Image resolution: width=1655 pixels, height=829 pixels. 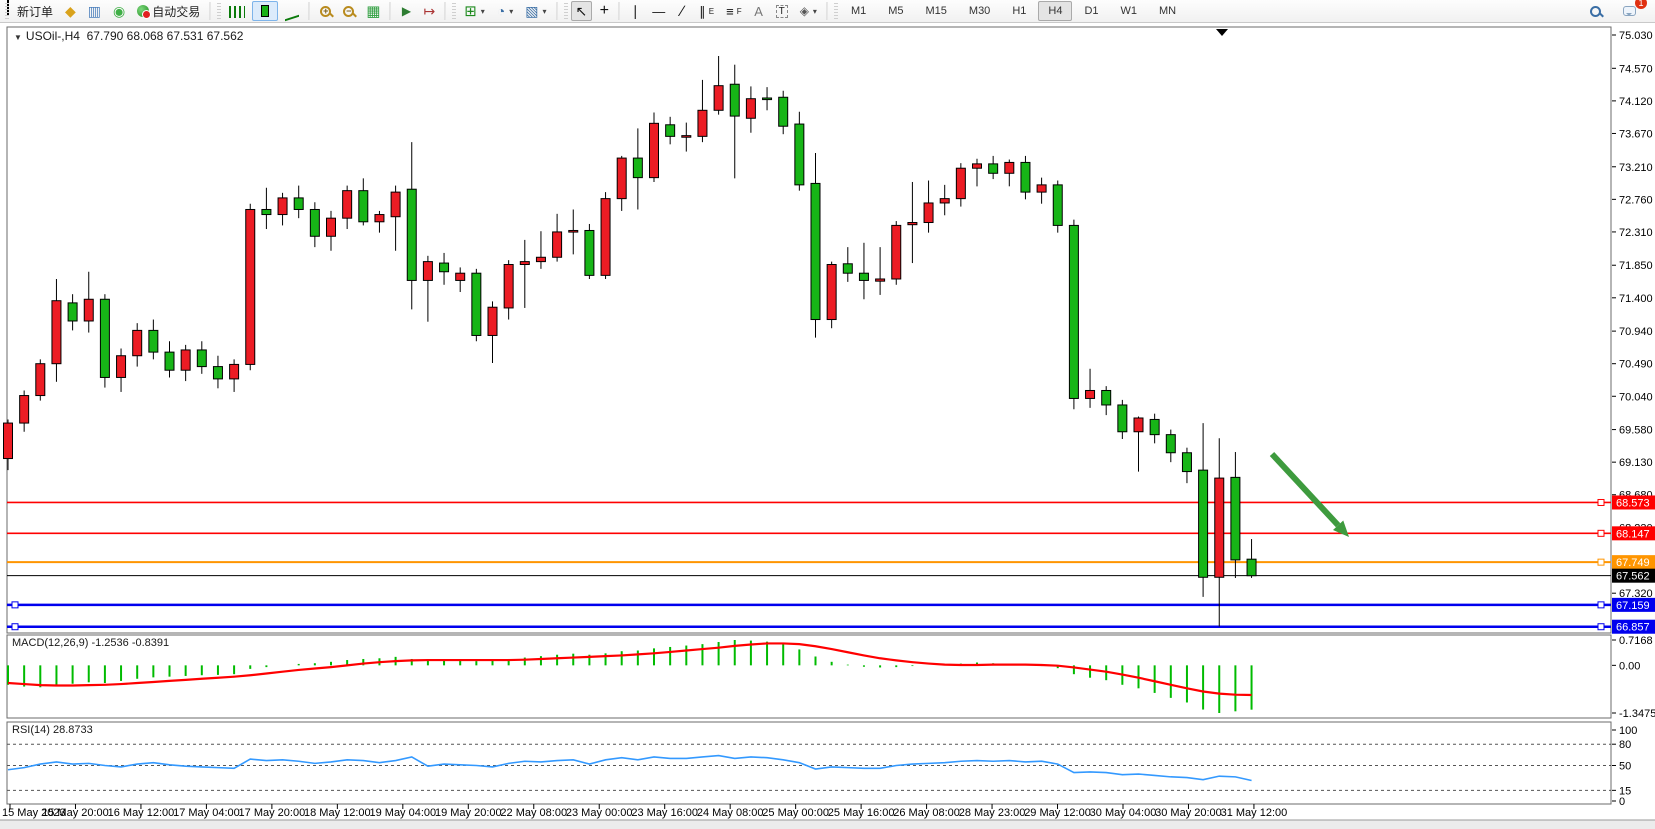 I want to click on chart-title-collapse-icon: ▼, so click(x=18, y=37).